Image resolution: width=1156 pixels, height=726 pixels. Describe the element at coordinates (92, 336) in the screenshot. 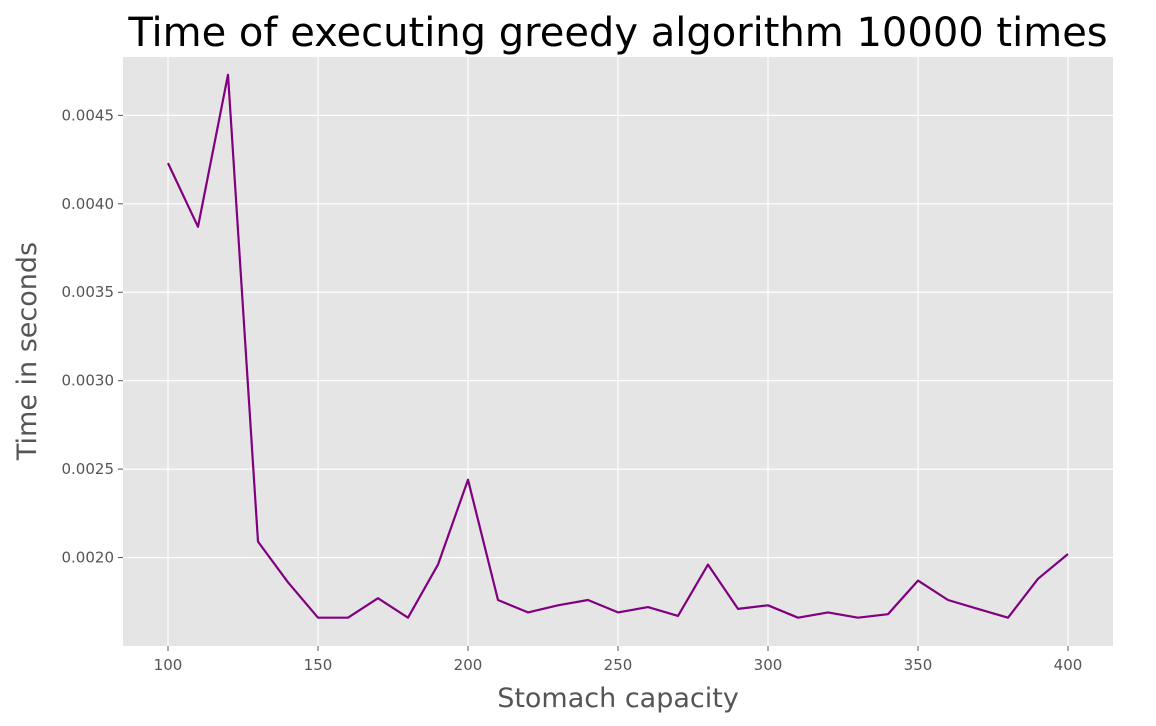

I see `y-axis-ticks: 0.0020 0.0025 0.0030 0.0035 0.0040 0.0045` at that location.